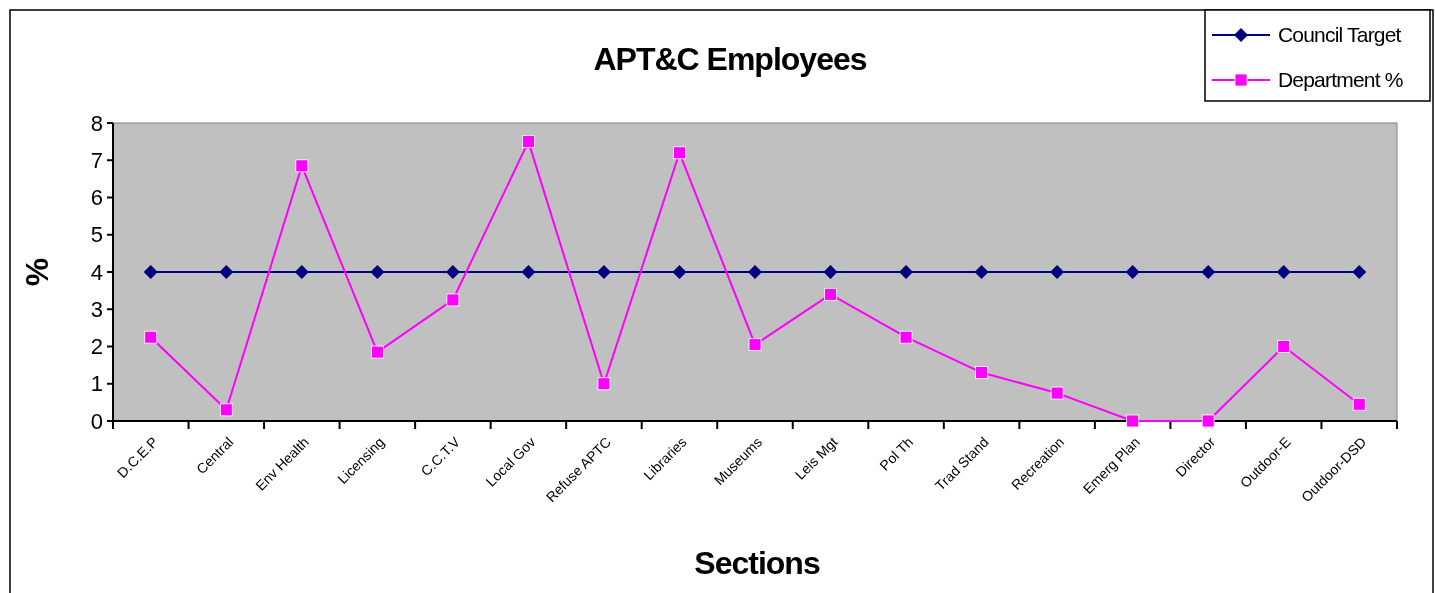  Describe the element at coordinates (96, 198) in the screenshot. I see `y-tick-label: 6` at that location.